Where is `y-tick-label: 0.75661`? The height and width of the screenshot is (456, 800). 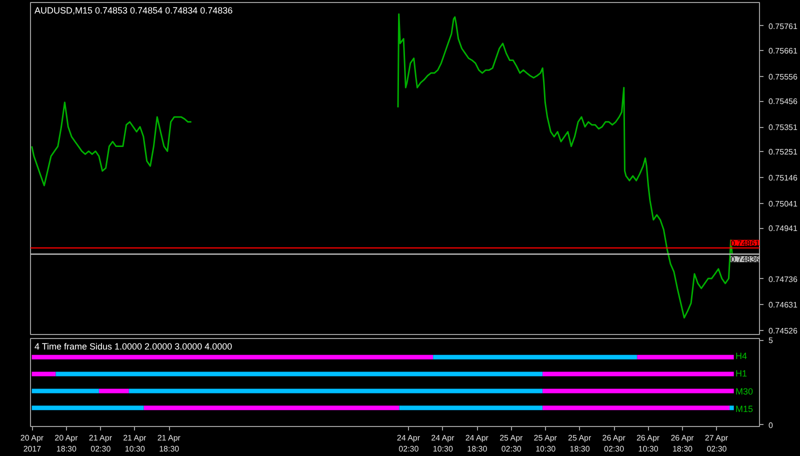
y-tick-label: 0.75661 is located at coordinates (783, 51).